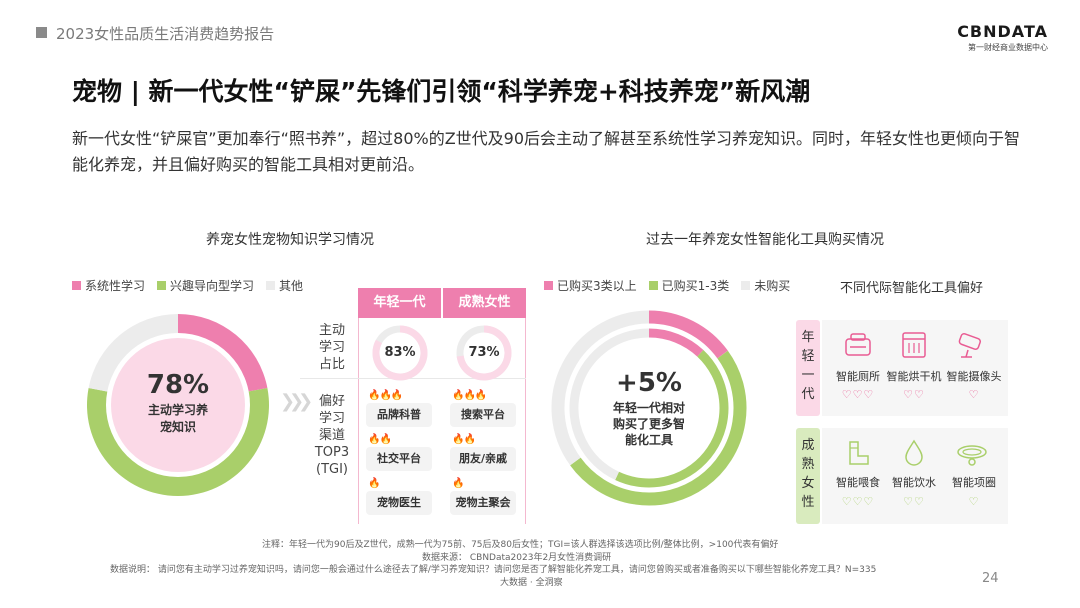 The image size is (1080, 608). I want to click on right-center-value: +5%, so click(649, 383).